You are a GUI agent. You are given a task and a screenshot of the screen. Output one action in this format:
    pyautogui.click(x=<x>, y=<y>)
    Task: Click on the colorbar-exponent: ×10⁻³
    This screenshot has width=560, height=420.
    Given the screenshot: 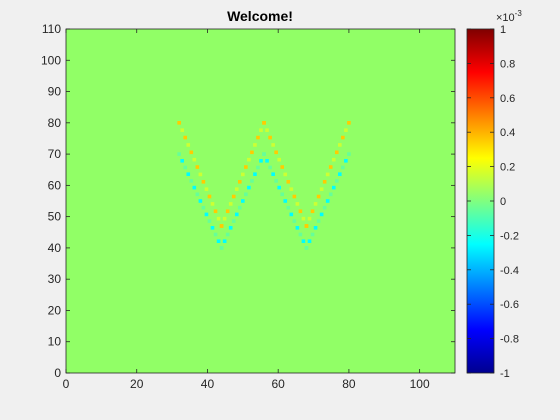 What is the action you would take?
    pyautogui.click(x=509, y=16)
    